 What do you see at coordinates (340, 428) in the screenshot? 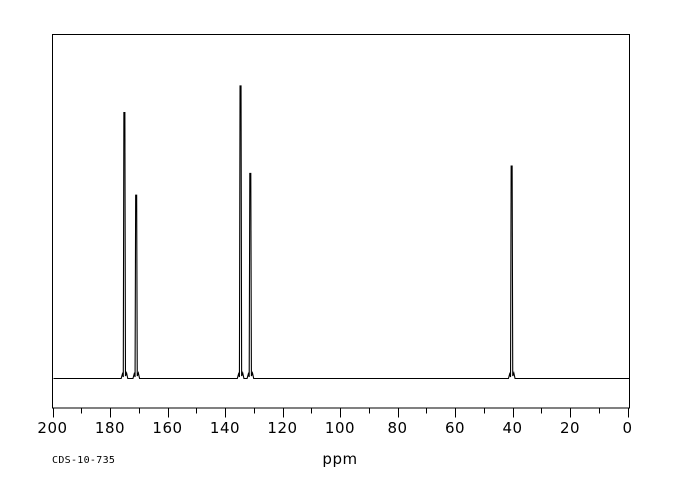
I see `x-axis-tick-label: 100` at bounding box center [340, 428].